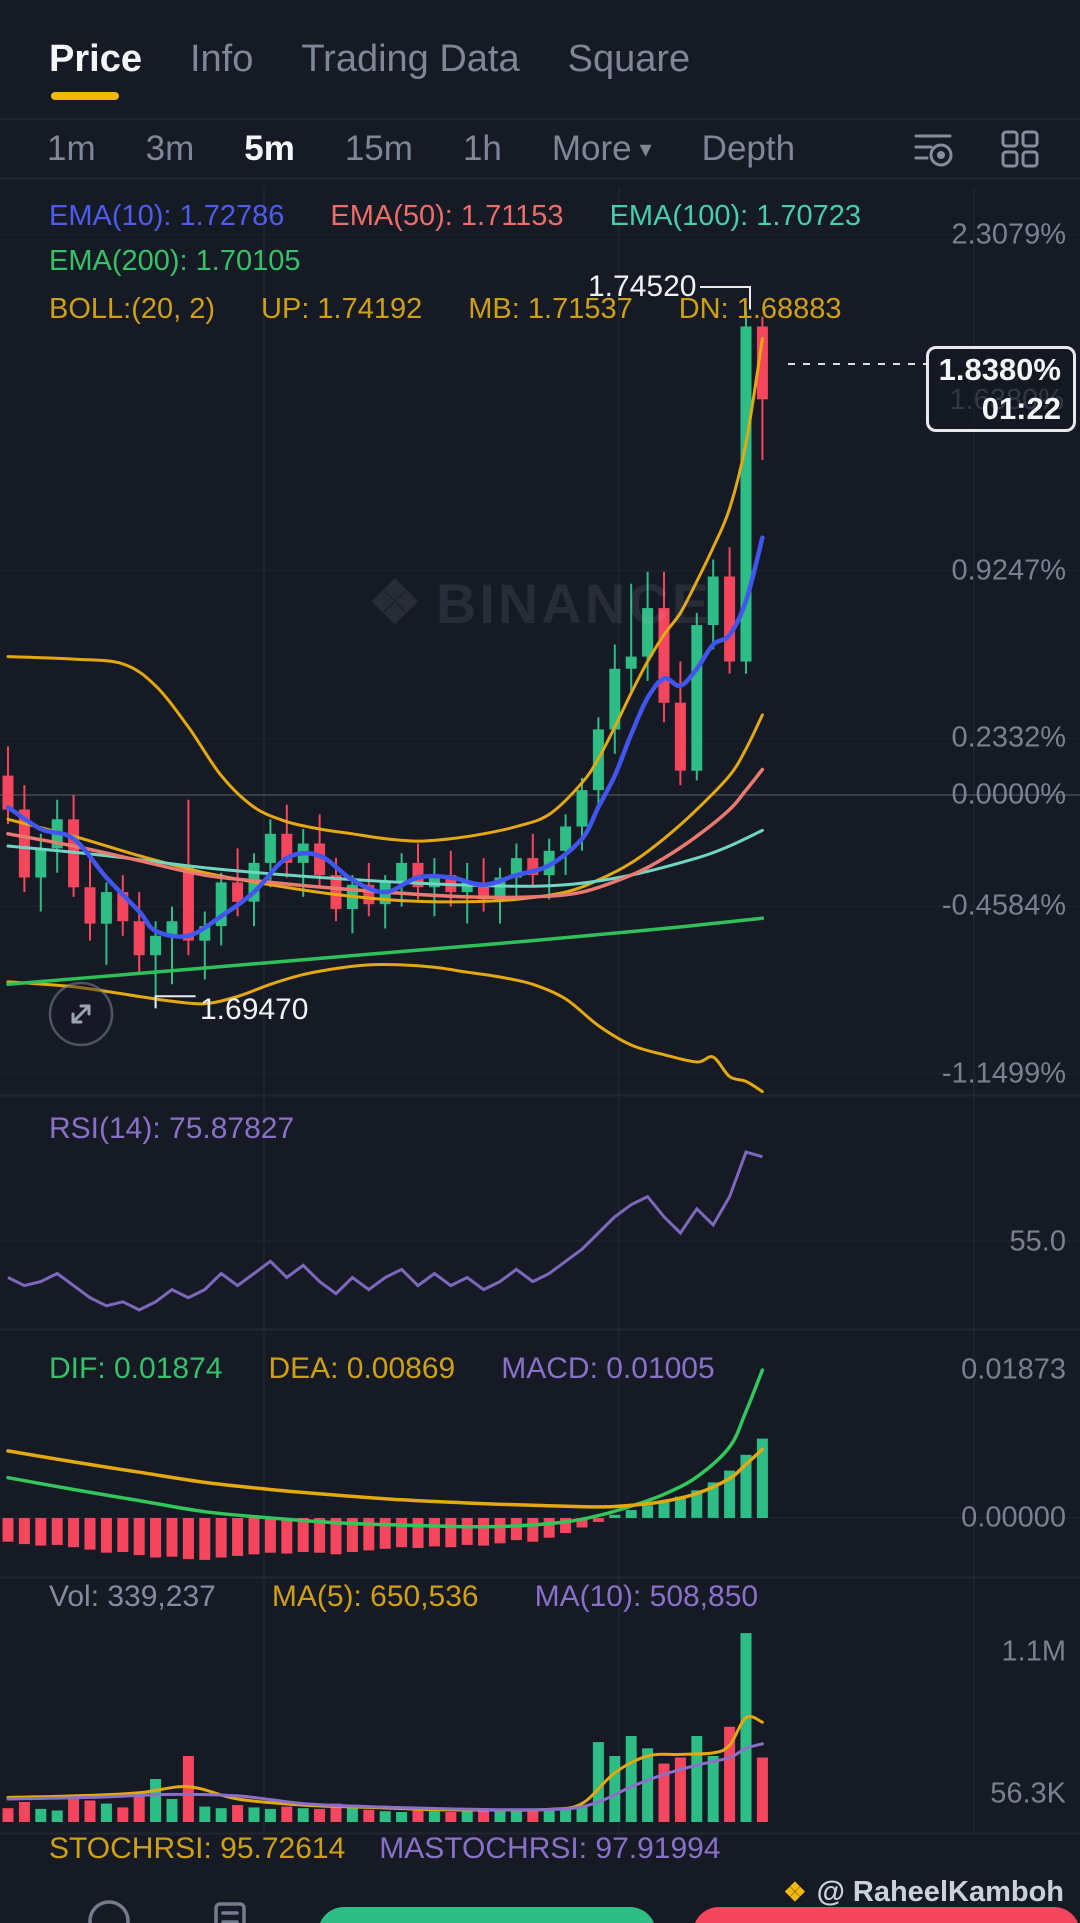 The height and width of the screenshot is (1923, 1080). Describe the element at coordinates (1009, 794) in the screenshot. I see `price-axis-label: 0.0000%` at that location.